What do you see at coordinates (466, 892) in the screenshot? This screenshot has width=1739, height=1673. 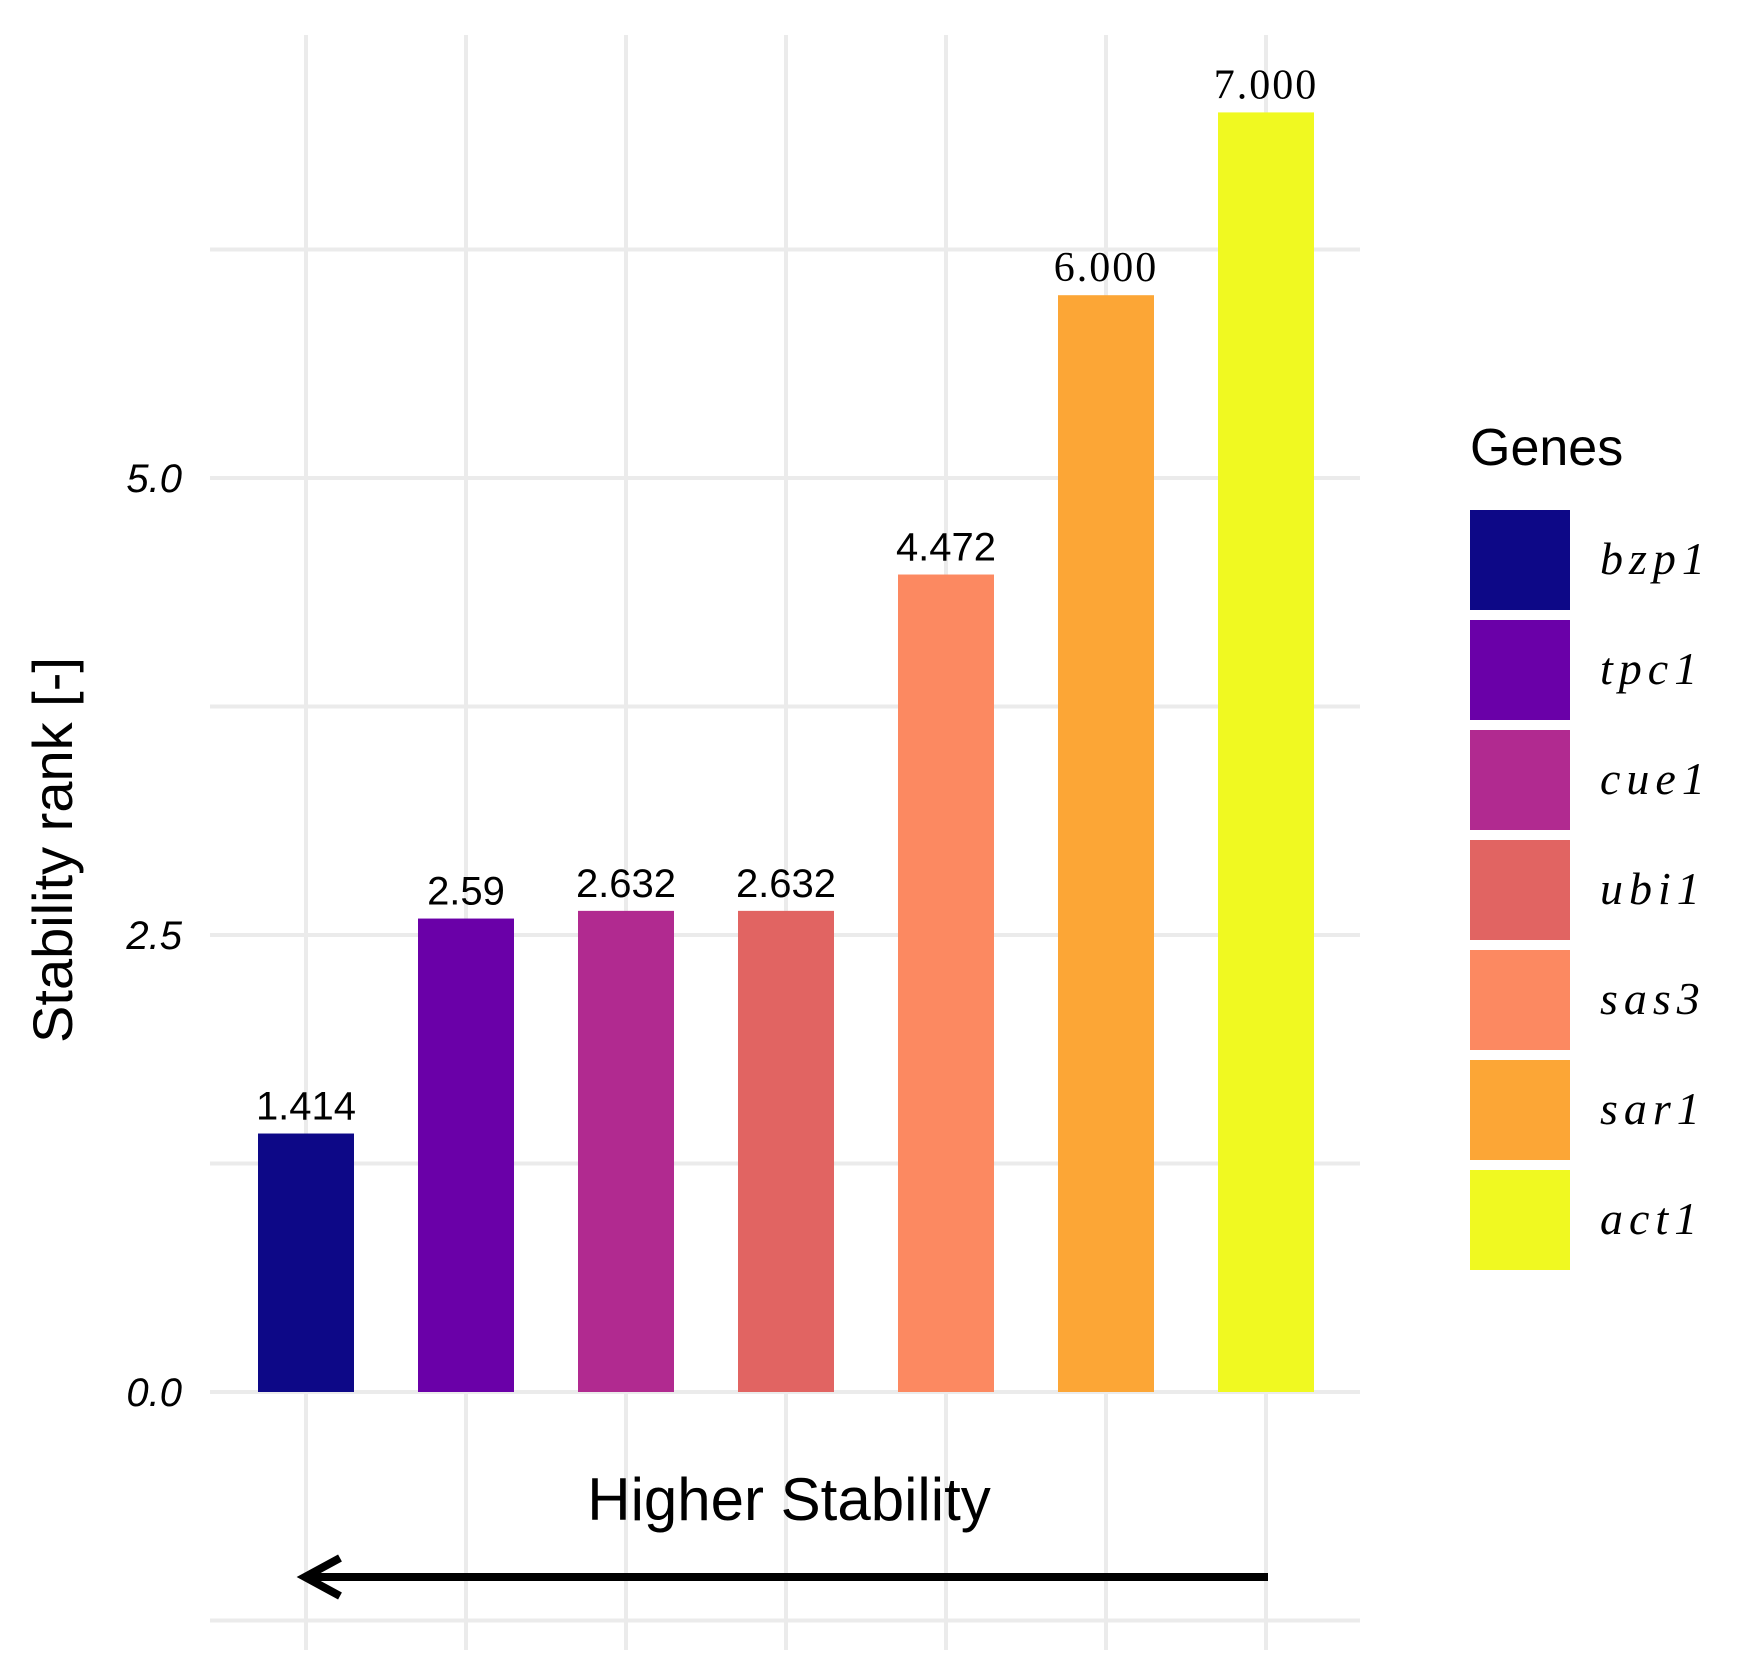 I see `data-label-tpc1: 2.59` at bounding box center [466, 892].